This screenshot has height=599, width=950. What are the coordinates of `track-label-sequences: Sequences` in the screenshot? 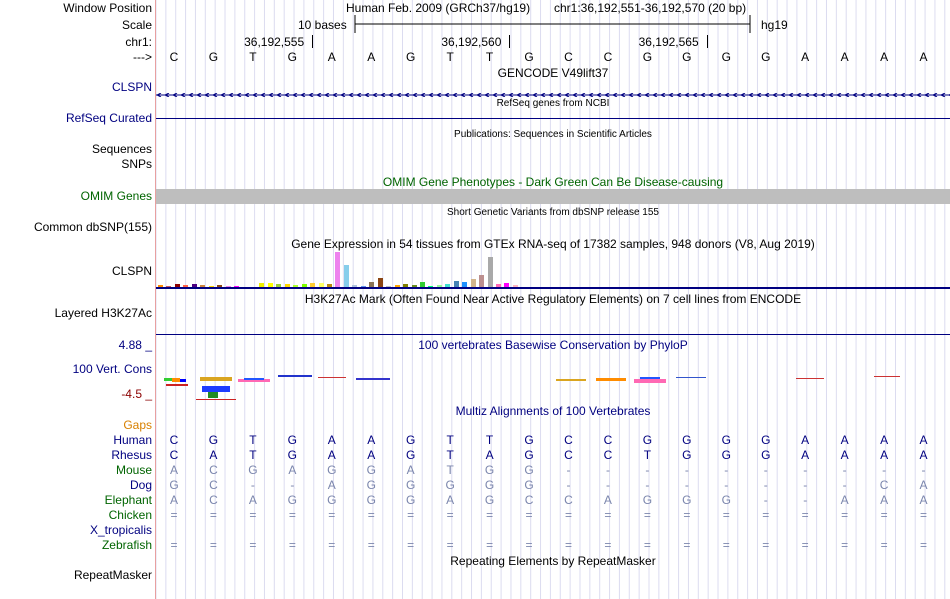 It's located at (121, 149).